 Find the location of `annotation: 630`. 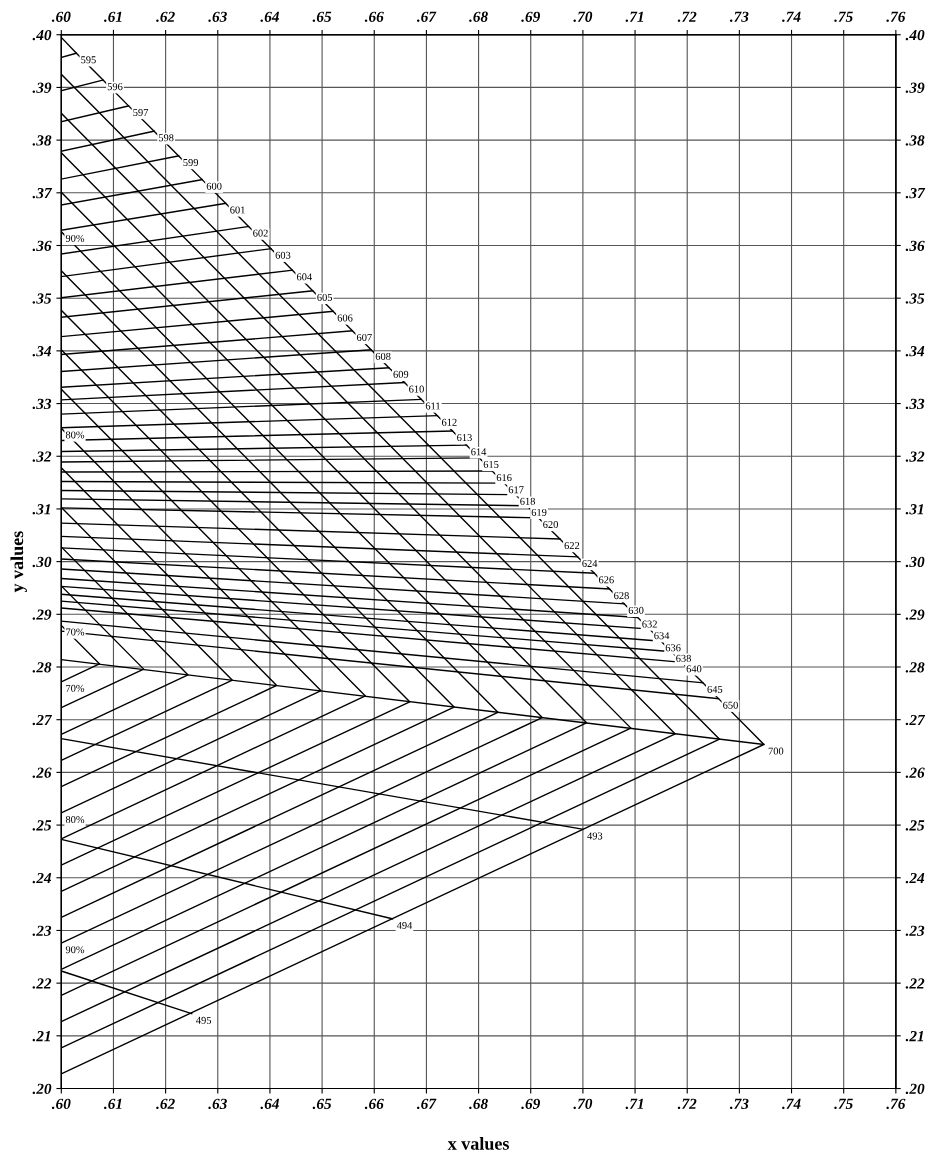

annotation: 630 is located at coordinates (636, 610).